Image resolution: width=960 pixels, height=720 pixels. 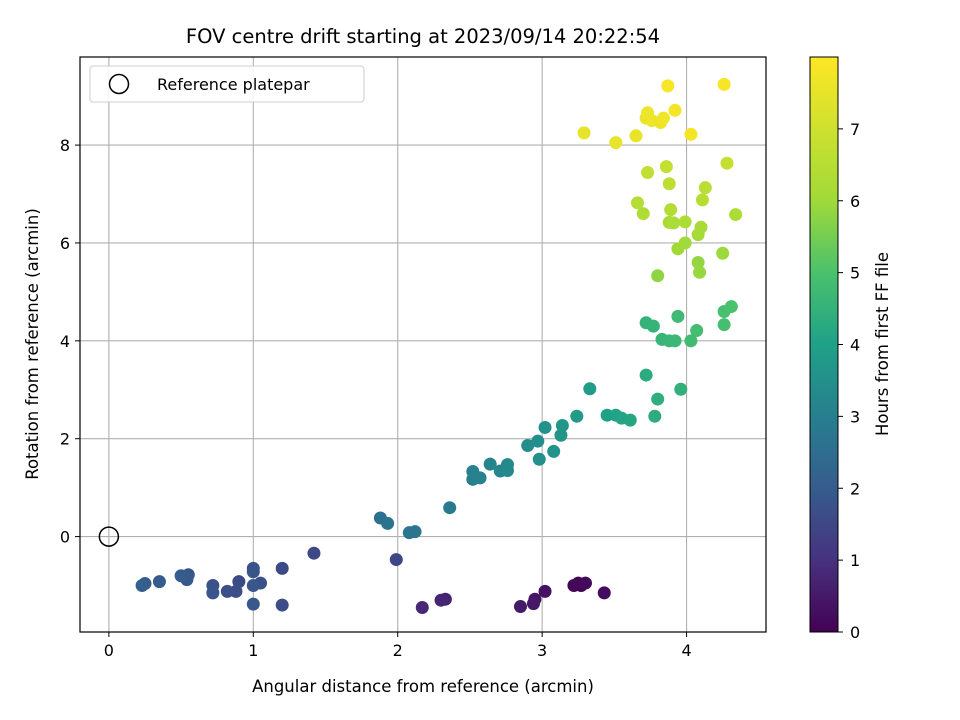 What do you see at coordinates (233, 84) in the screenshot?
I see `legend-entry-label: Reference platepar` at bounding box center [233, 84].